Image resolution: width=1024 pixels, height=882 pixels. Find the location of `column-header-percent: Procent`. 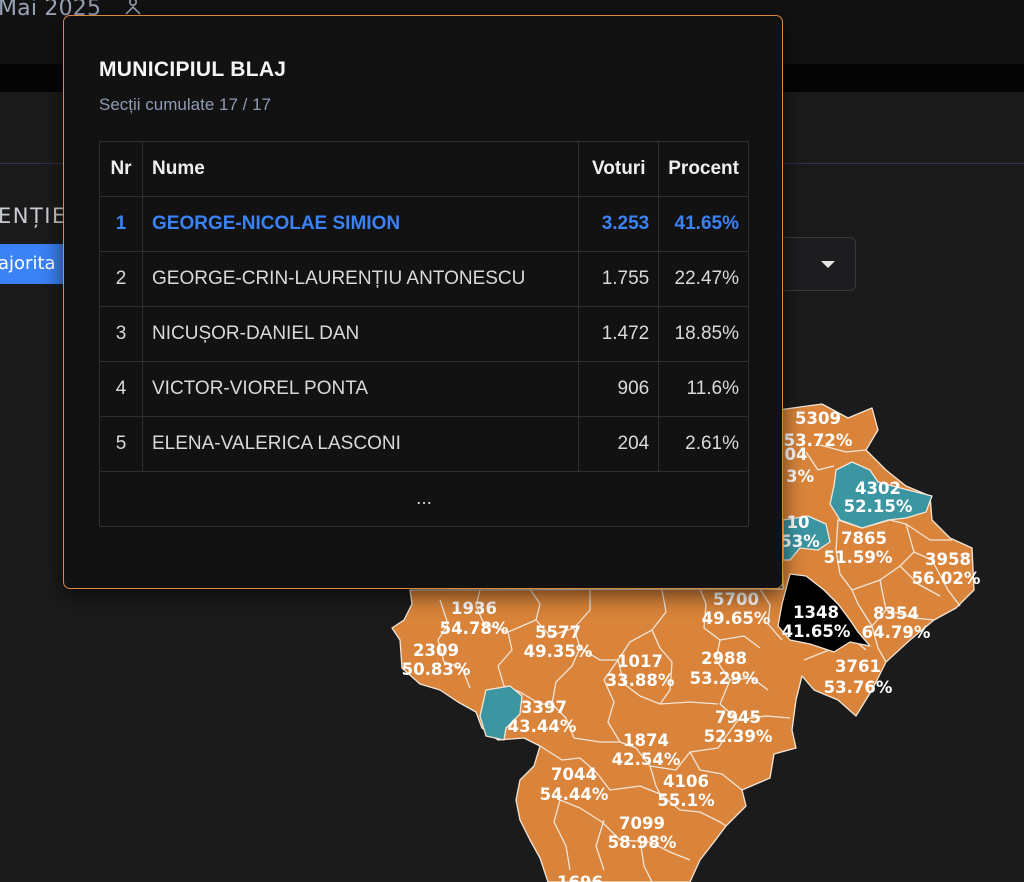

column-header-percent: Procent is located at coordinates (703, 169).